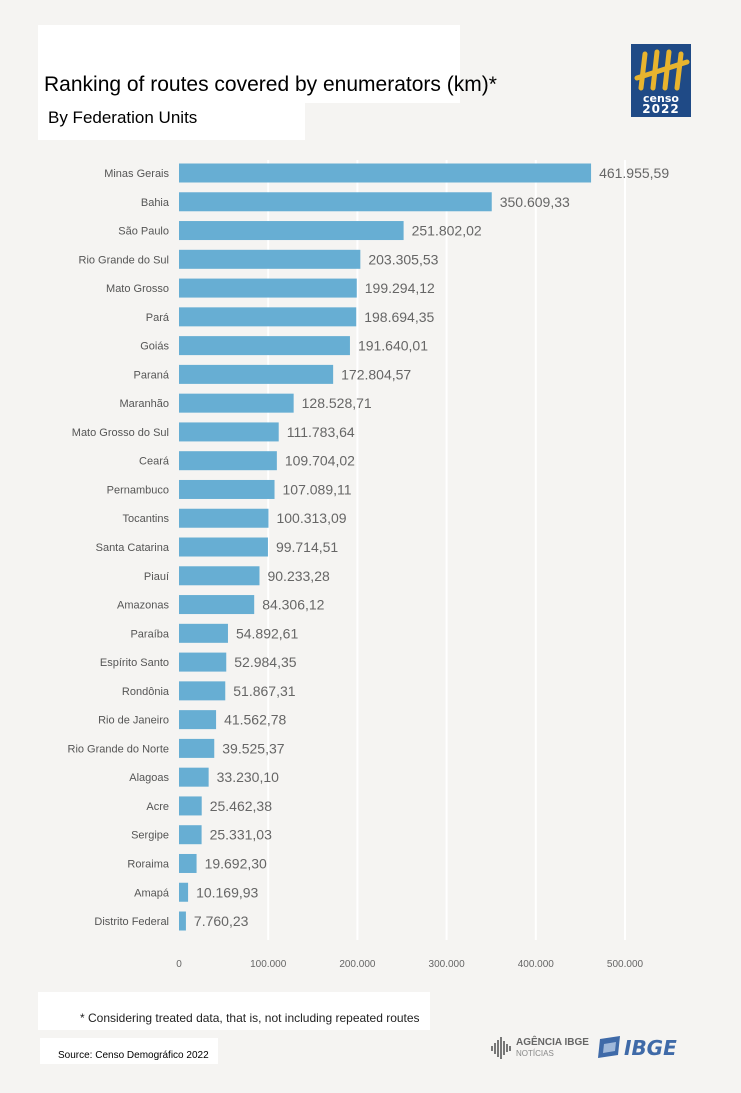 This screenshot has height=1093, width=741. Describe the element at coordinates (267, 633) in the screenshot. I see `value-label: 54.892,61` at that location.